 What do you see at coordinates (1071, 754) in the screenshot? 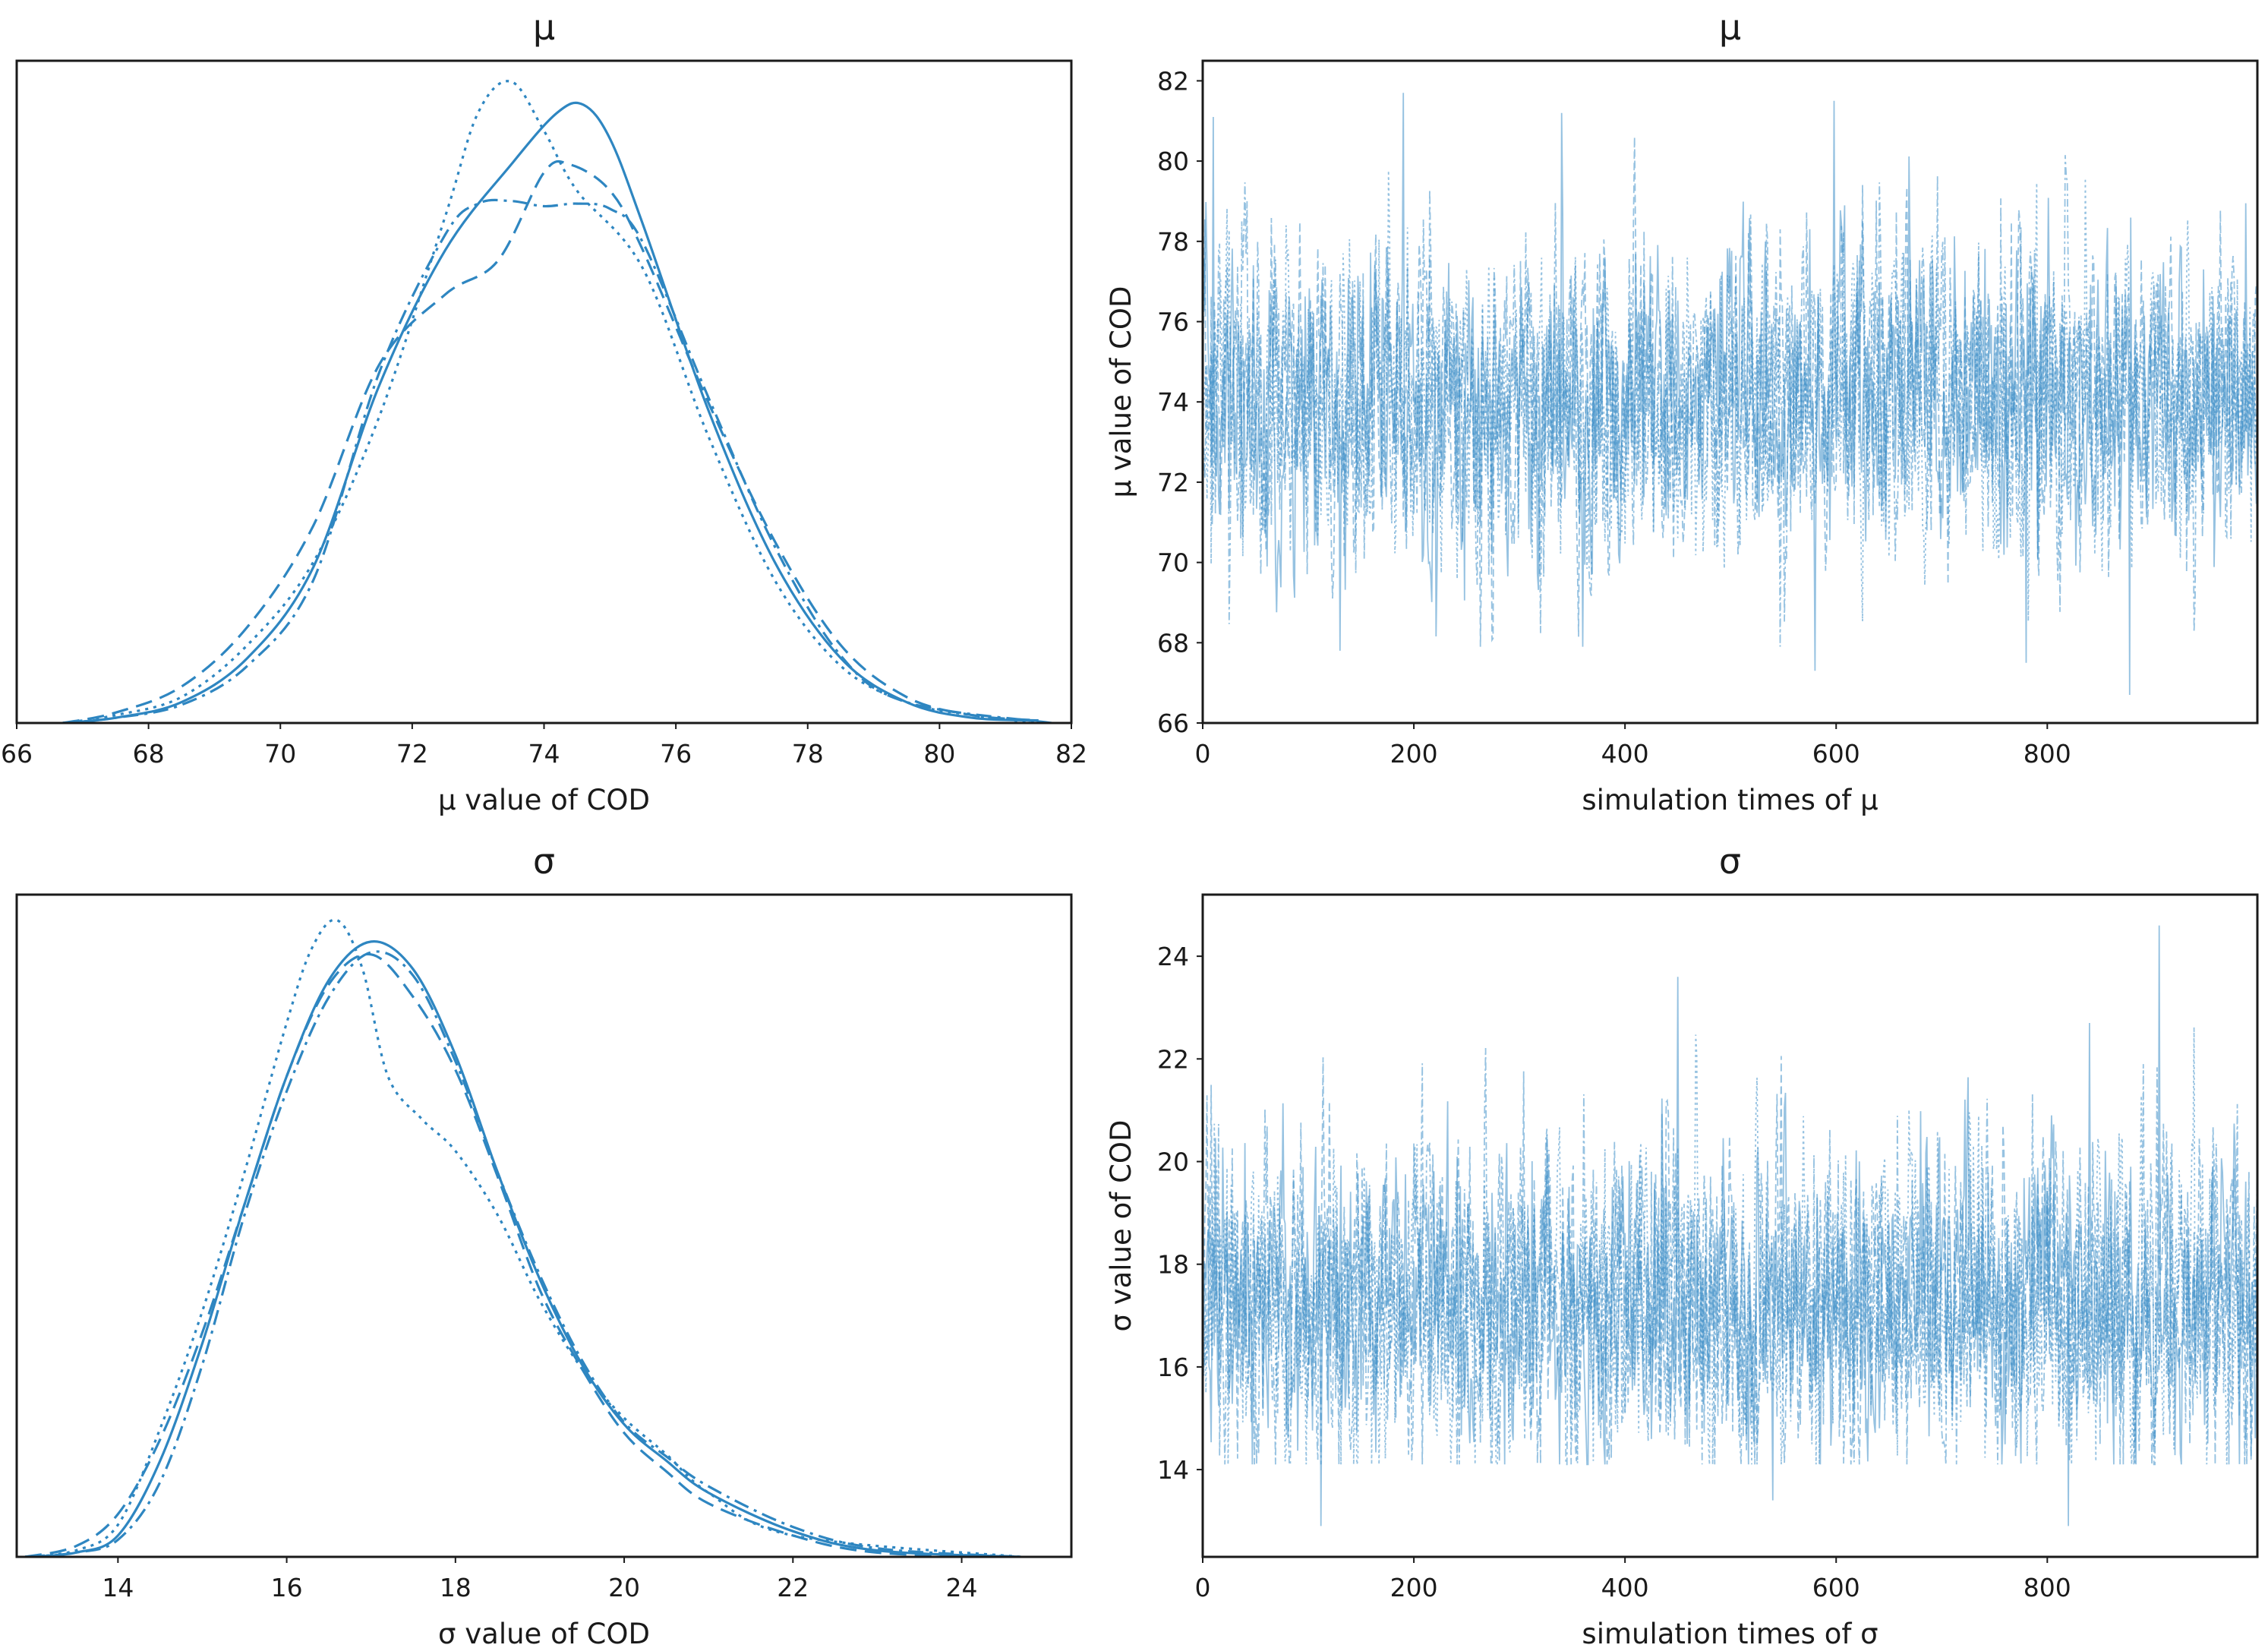
I see `mu-kde-xtick-label: 82` at bounding box center [1071, 754].